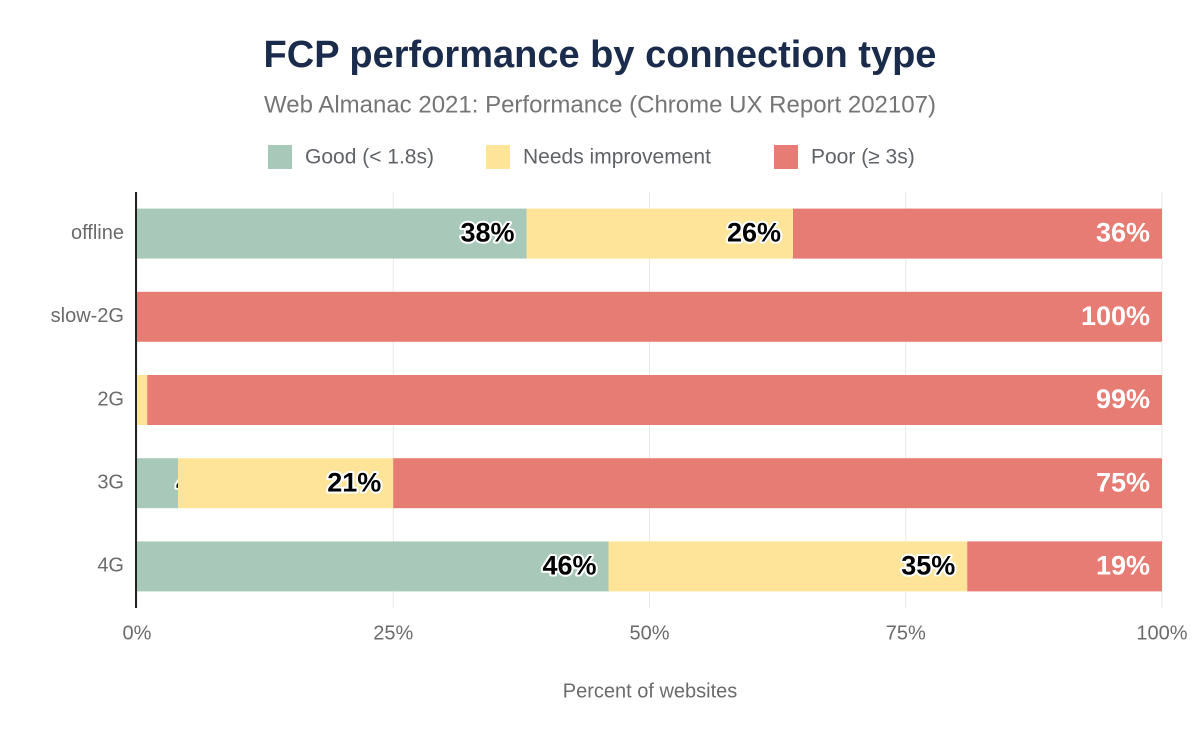 The height and width of the screenshot is (747, 1200). I want to click on legend-label: Good (< 1.8s), so click(369, 157).